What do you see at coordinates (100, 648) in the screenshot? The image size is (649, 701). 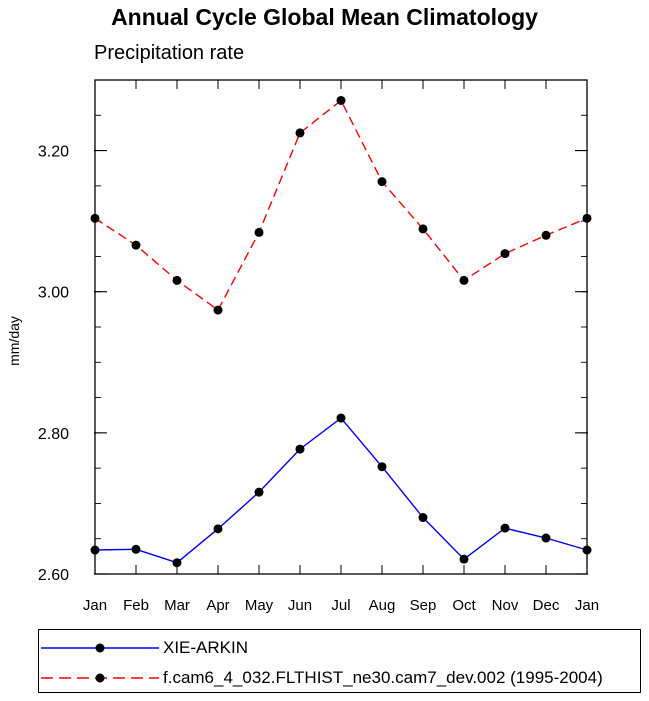 I see `legend-swatch-xie-arkin` at bounding box center [100, 648].